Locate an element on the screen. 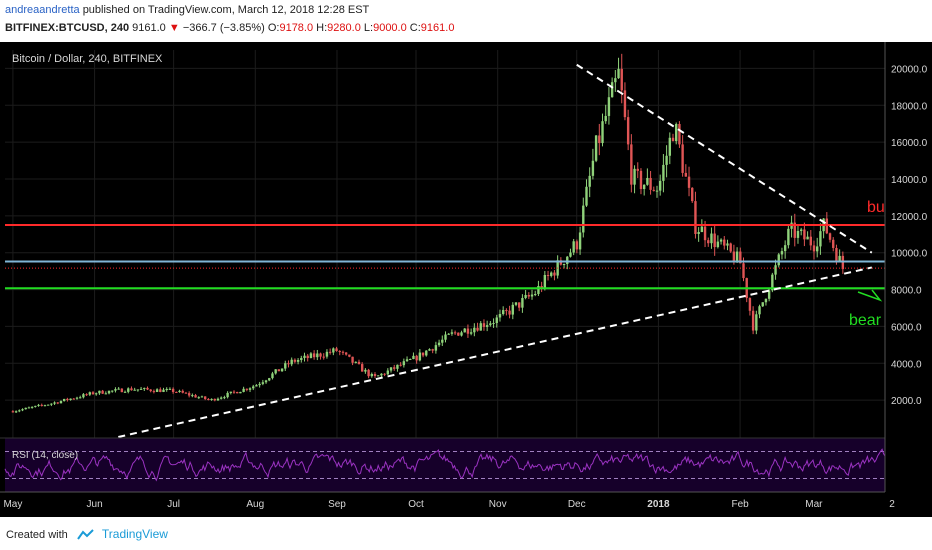 Image resolution: width=932 pixels, height=550 pixels. x-tick-label: Dec is located at coordinates (577, 504).